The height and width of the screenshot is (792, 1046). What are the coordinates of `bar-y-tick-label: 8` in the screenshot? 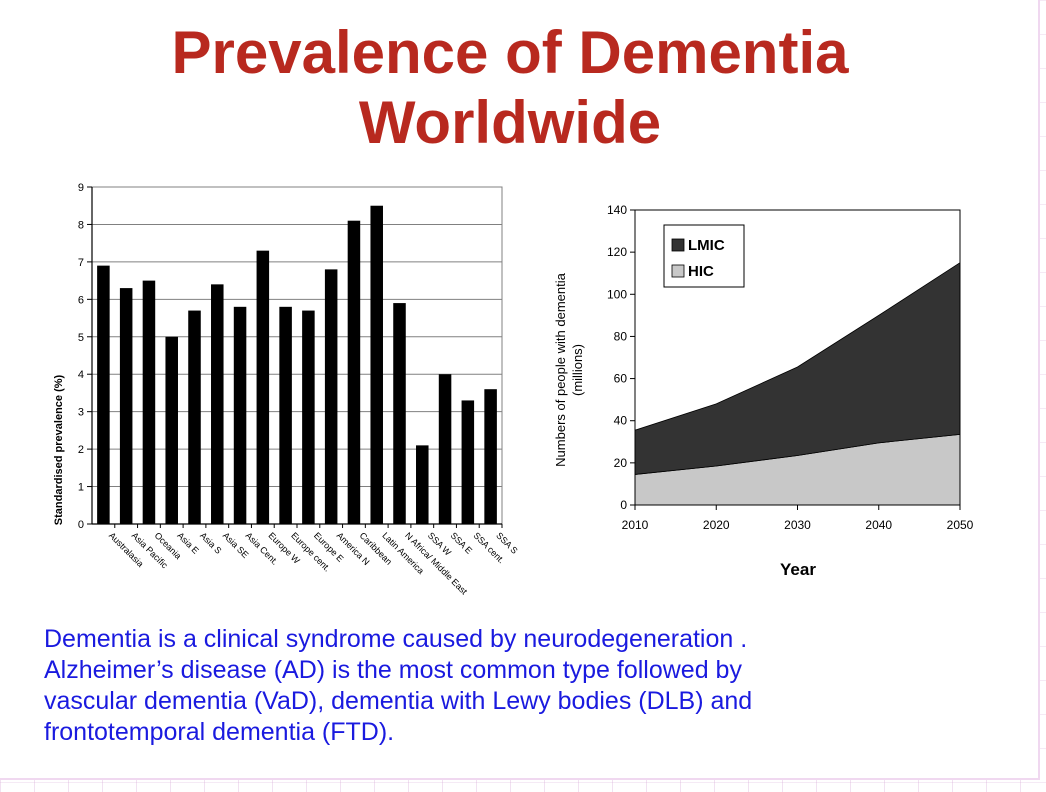 It's located at (81, 225).